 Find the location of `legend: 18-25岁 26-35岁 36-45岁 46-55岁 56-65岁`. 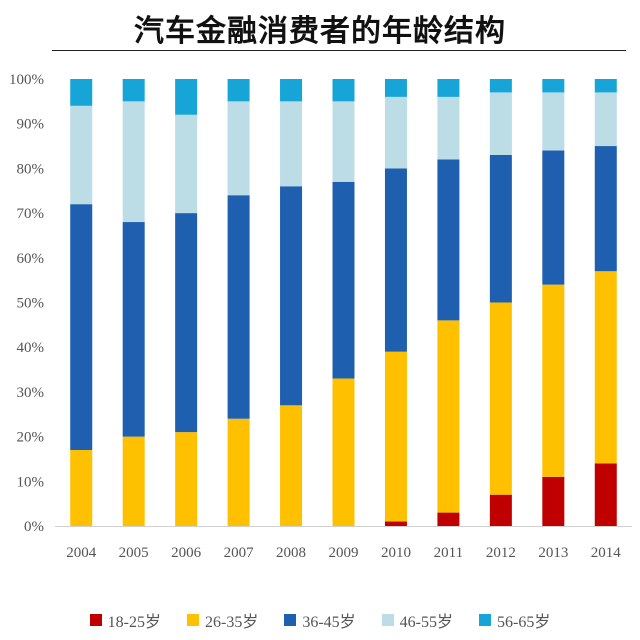

legend: 18-25岁 26-35岁 36-45岁 46-55岁 56-65岁 is located at coordinates (320, 620).